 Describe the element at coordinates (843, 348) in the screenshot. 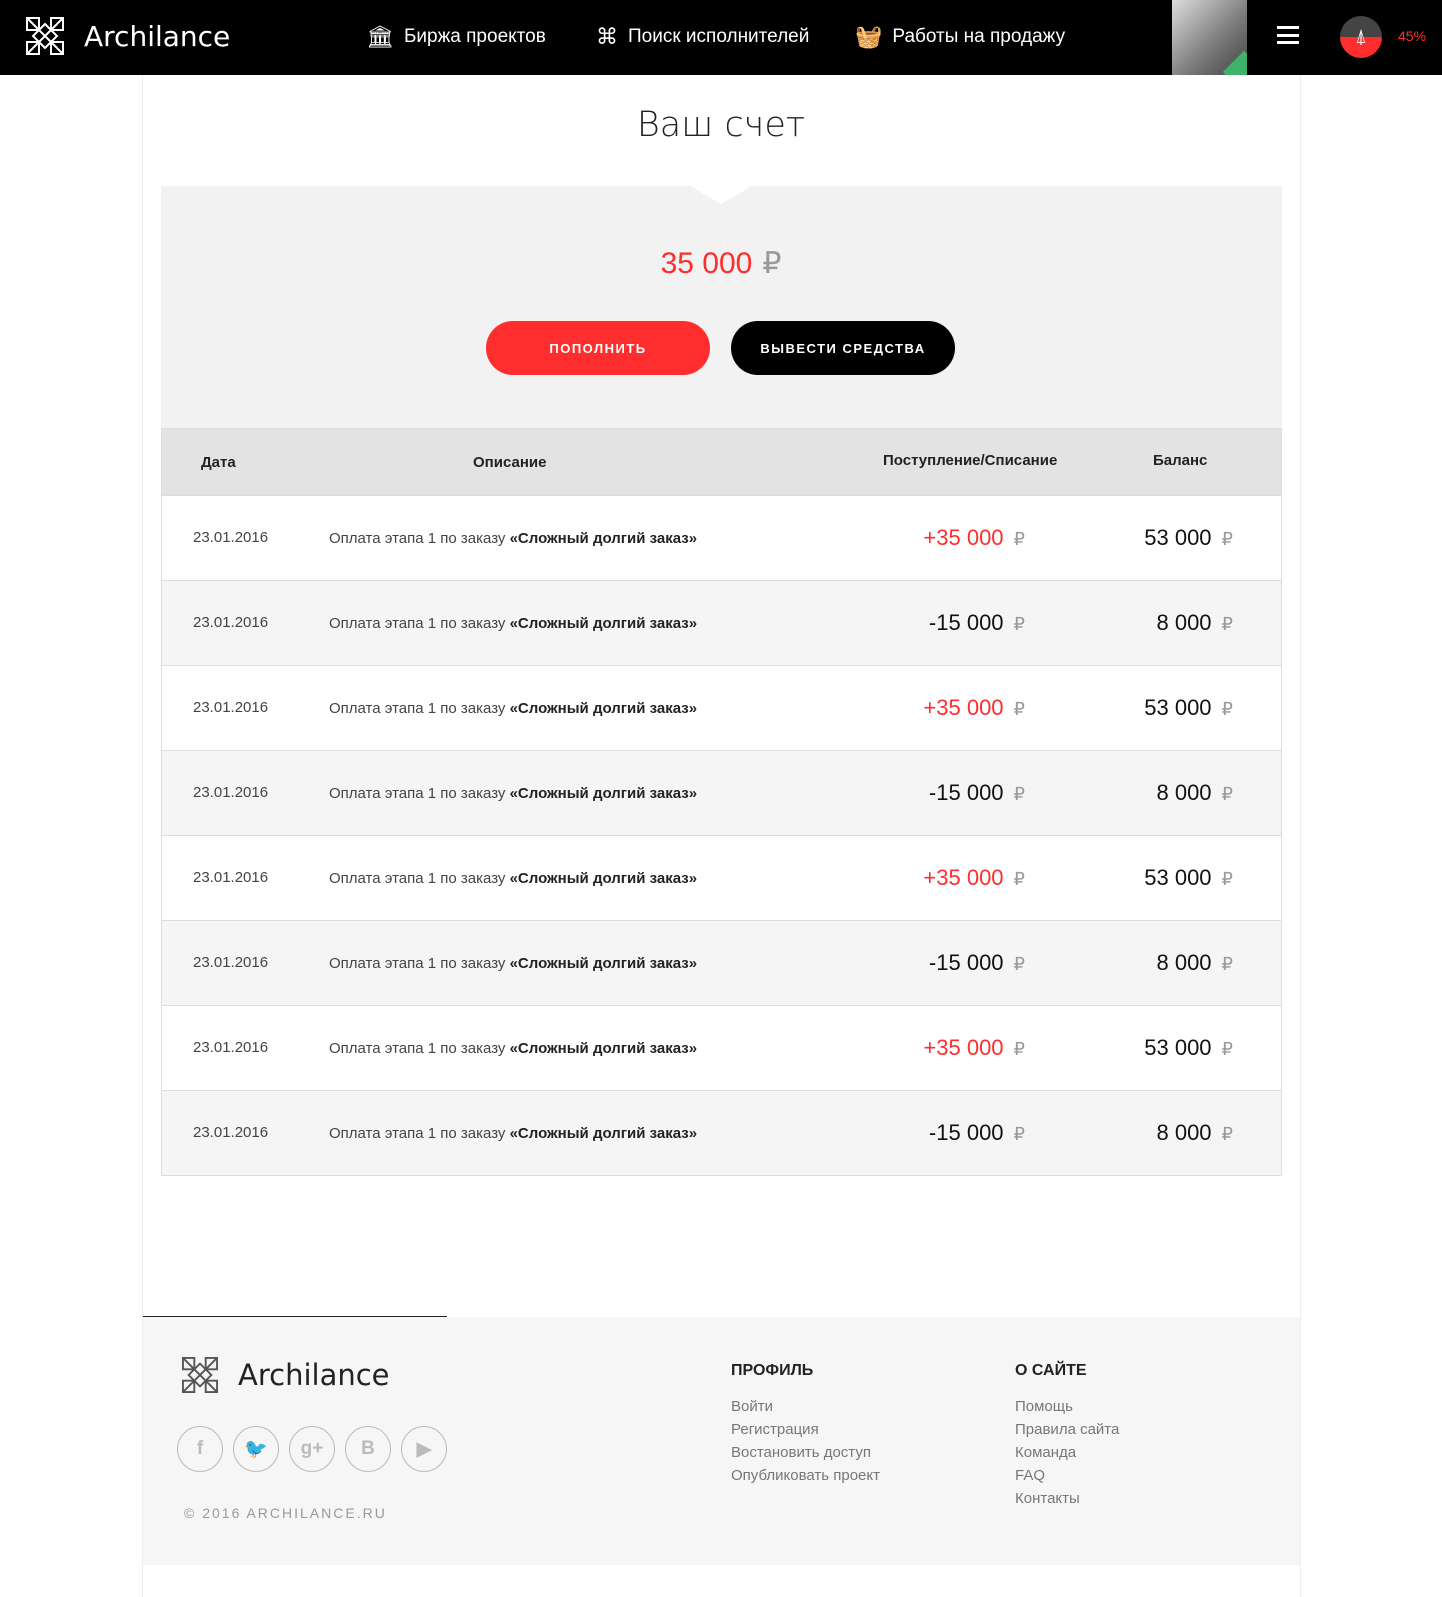

I see `withdraw-button: ВЫВЕСТИ СРЕДСТВА` at that location.